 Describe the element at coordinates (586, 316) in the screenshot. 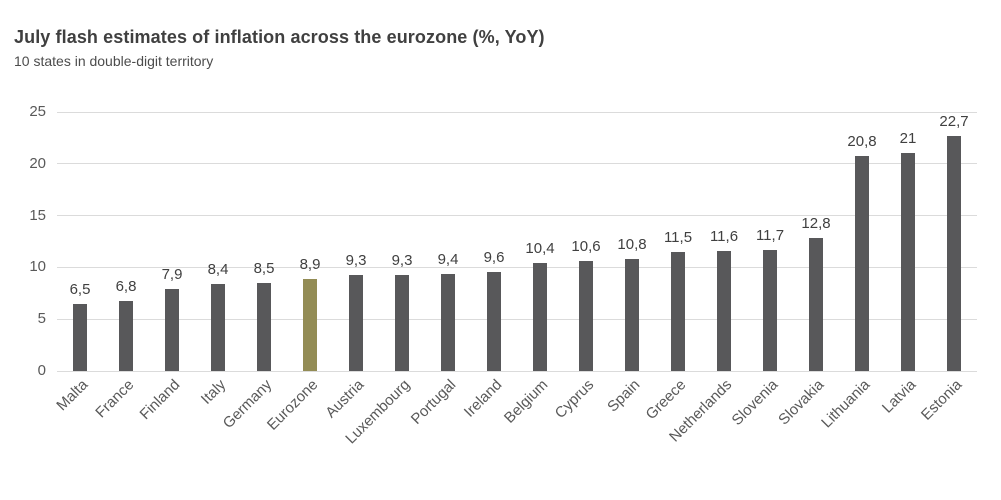

I see `bar-cyprus` at that location.